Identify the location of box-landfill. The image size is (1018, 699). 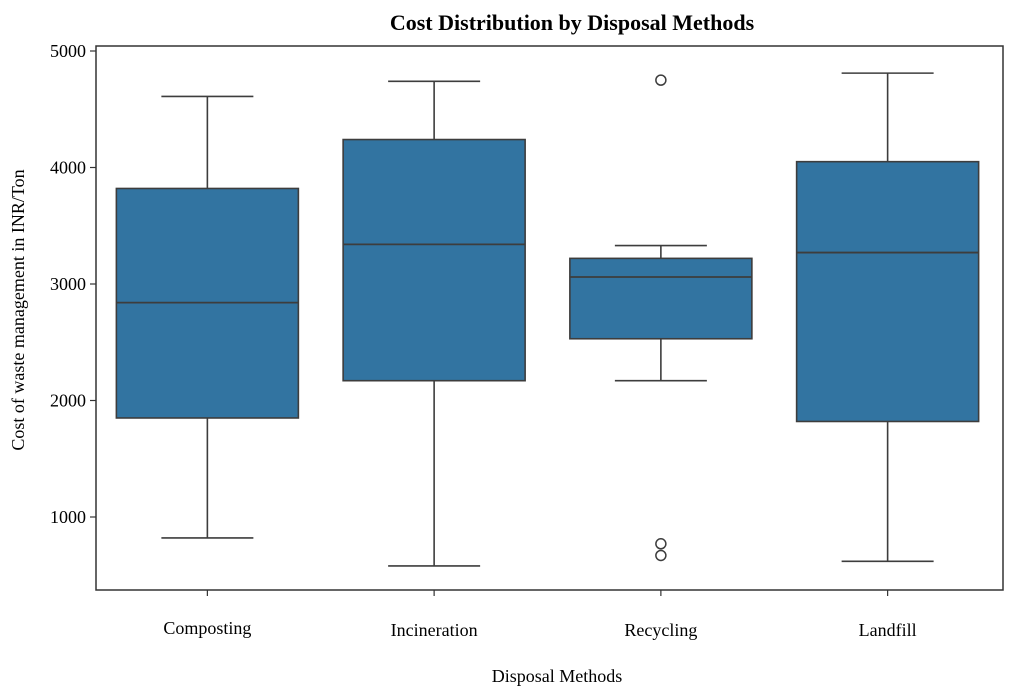
(887, 317).